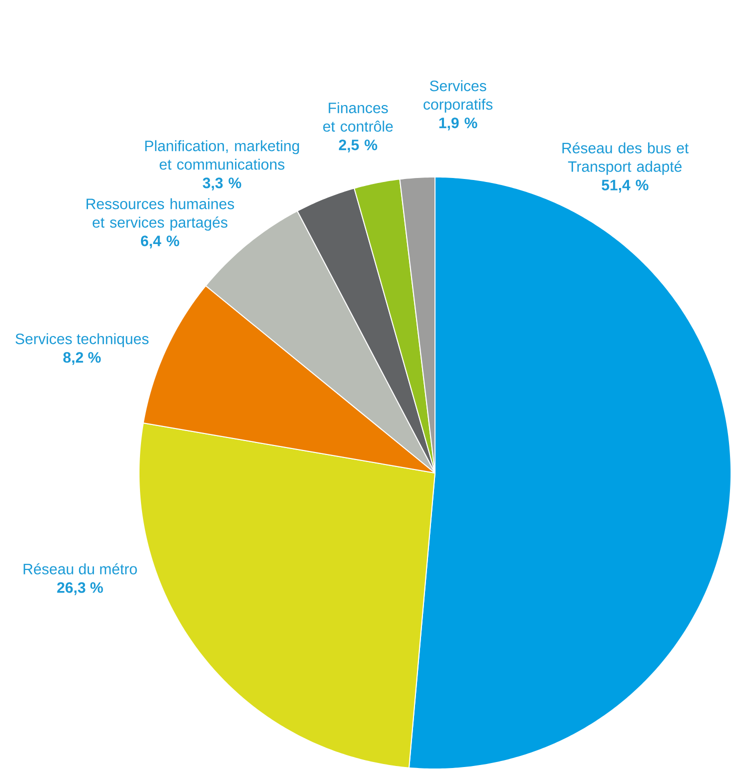 The width and height of the screenshot is (731, 770). Describe the element at coordinates (80, 568) in the screenshot. I see `slice-label: Réseau du métro` at that location.